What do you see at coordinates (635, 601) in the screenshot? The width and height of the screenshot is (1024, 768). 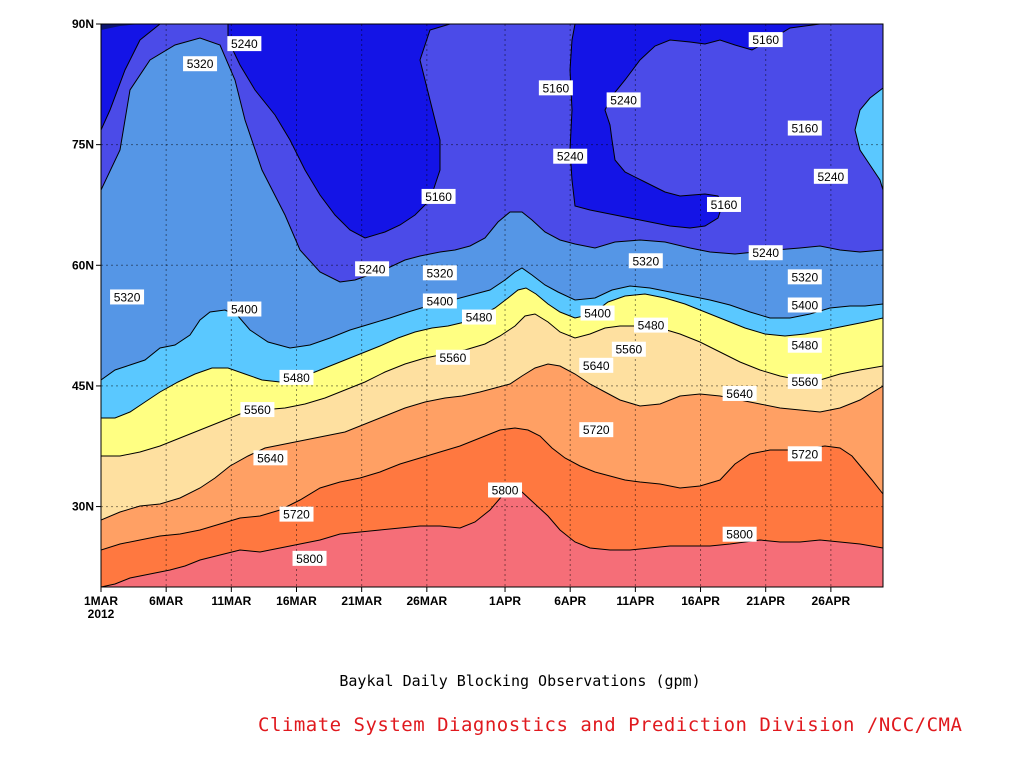 I see `x-tick-label: 11APR` at bounding box center [635, 601].